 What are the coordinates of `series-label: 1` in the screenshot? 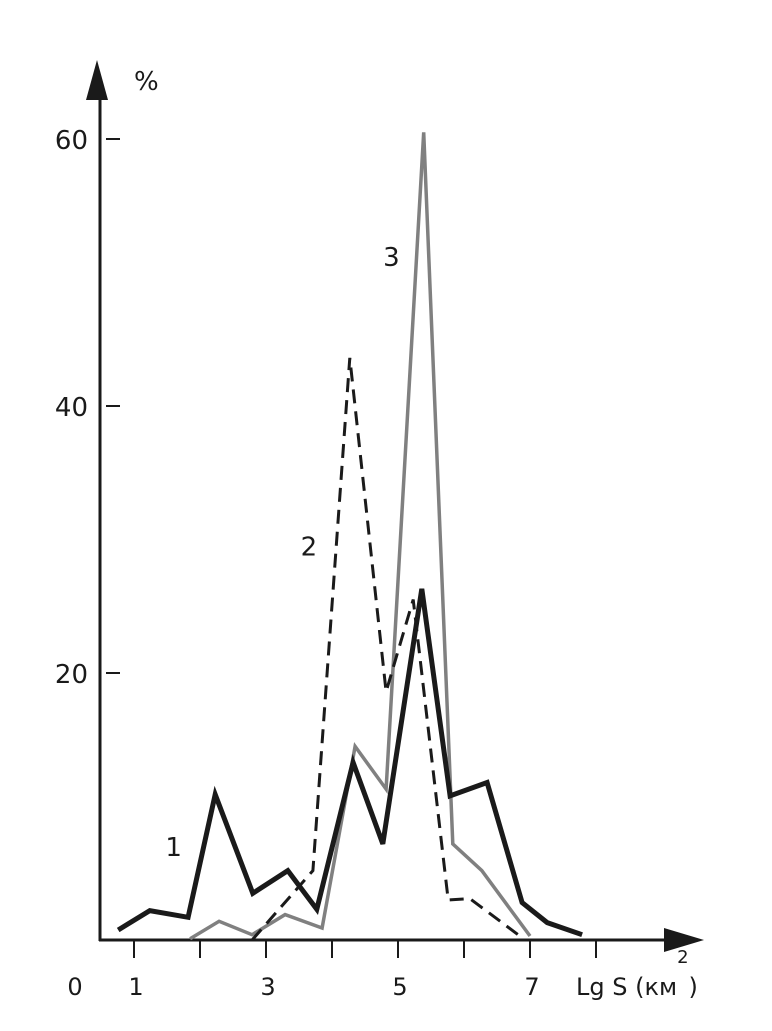 It's located at (173, 848).